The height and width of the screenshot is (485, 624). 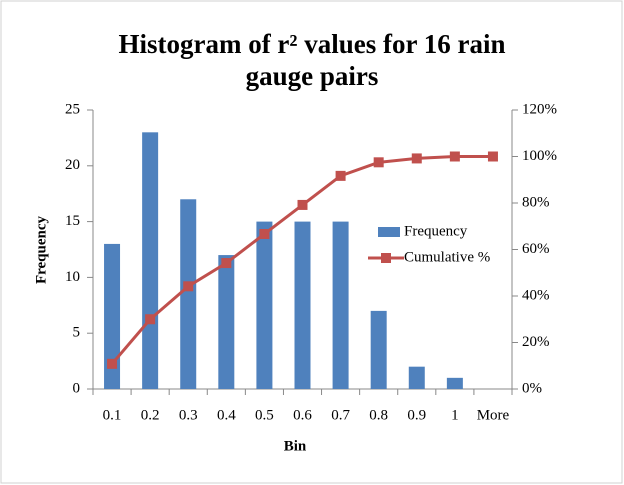 What do you see at coordinates (77, 388) in the screenshot?
I see `y-tick-label: 0` at bounding box center [77, 388].